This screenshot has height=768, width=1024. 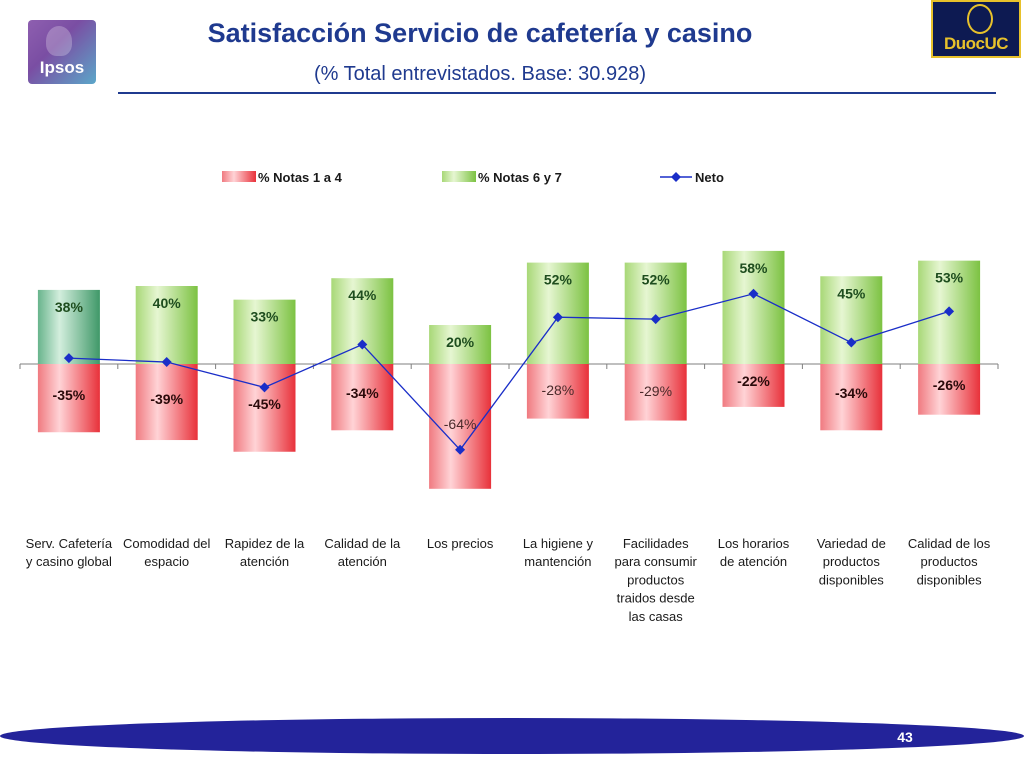 What do you see at coordinates (59, 41) in the screenshot?
I see `ipsos-logo-head-icon` at bounding box center [59, 41].